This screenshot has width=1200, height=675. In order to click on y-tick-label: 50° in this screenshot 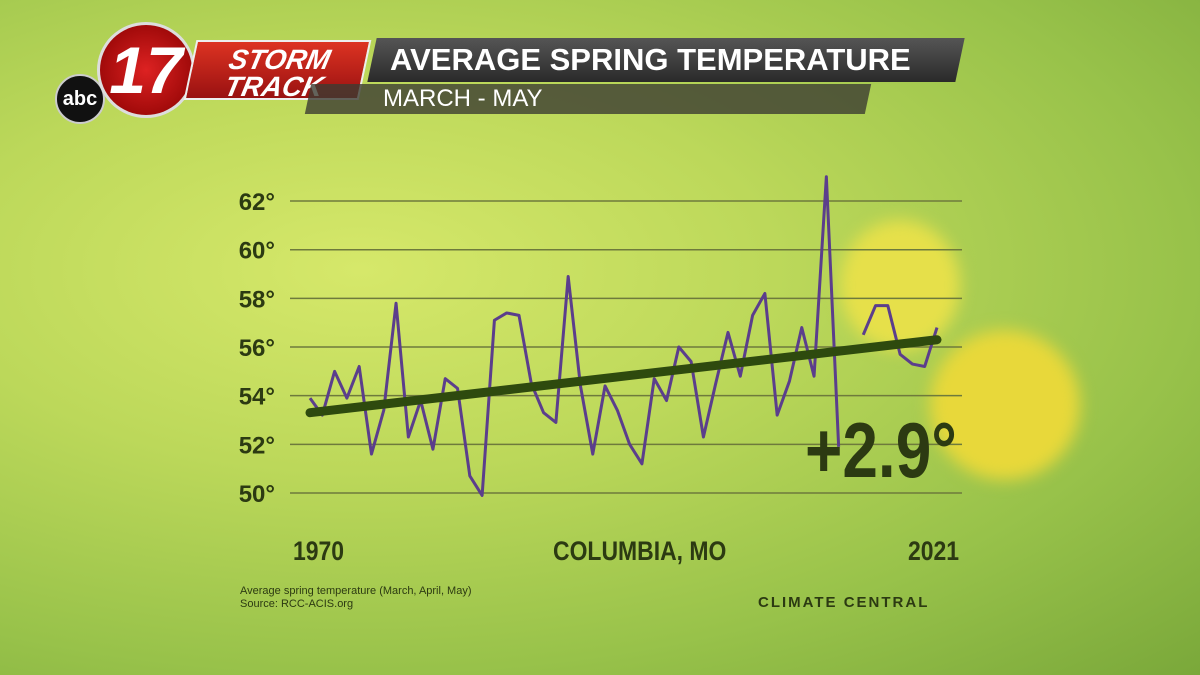, I will do `click(257, 494)`.